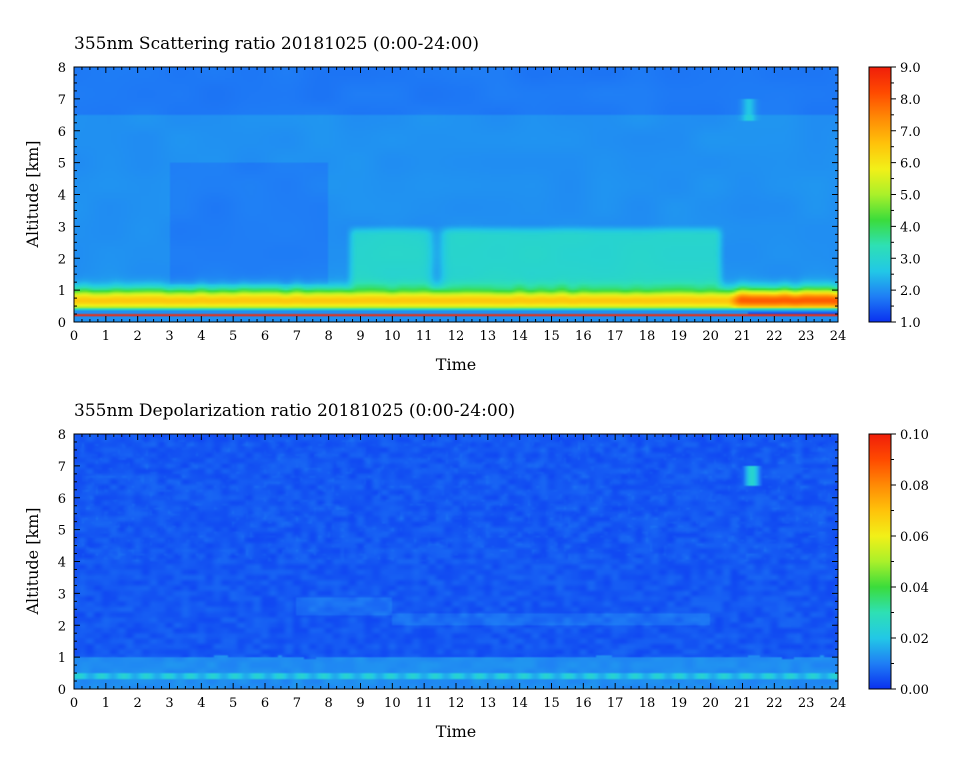 The width and height of the screenshot is (960, 770). I want to click on x-tick-label: 6, so click(265, 703).